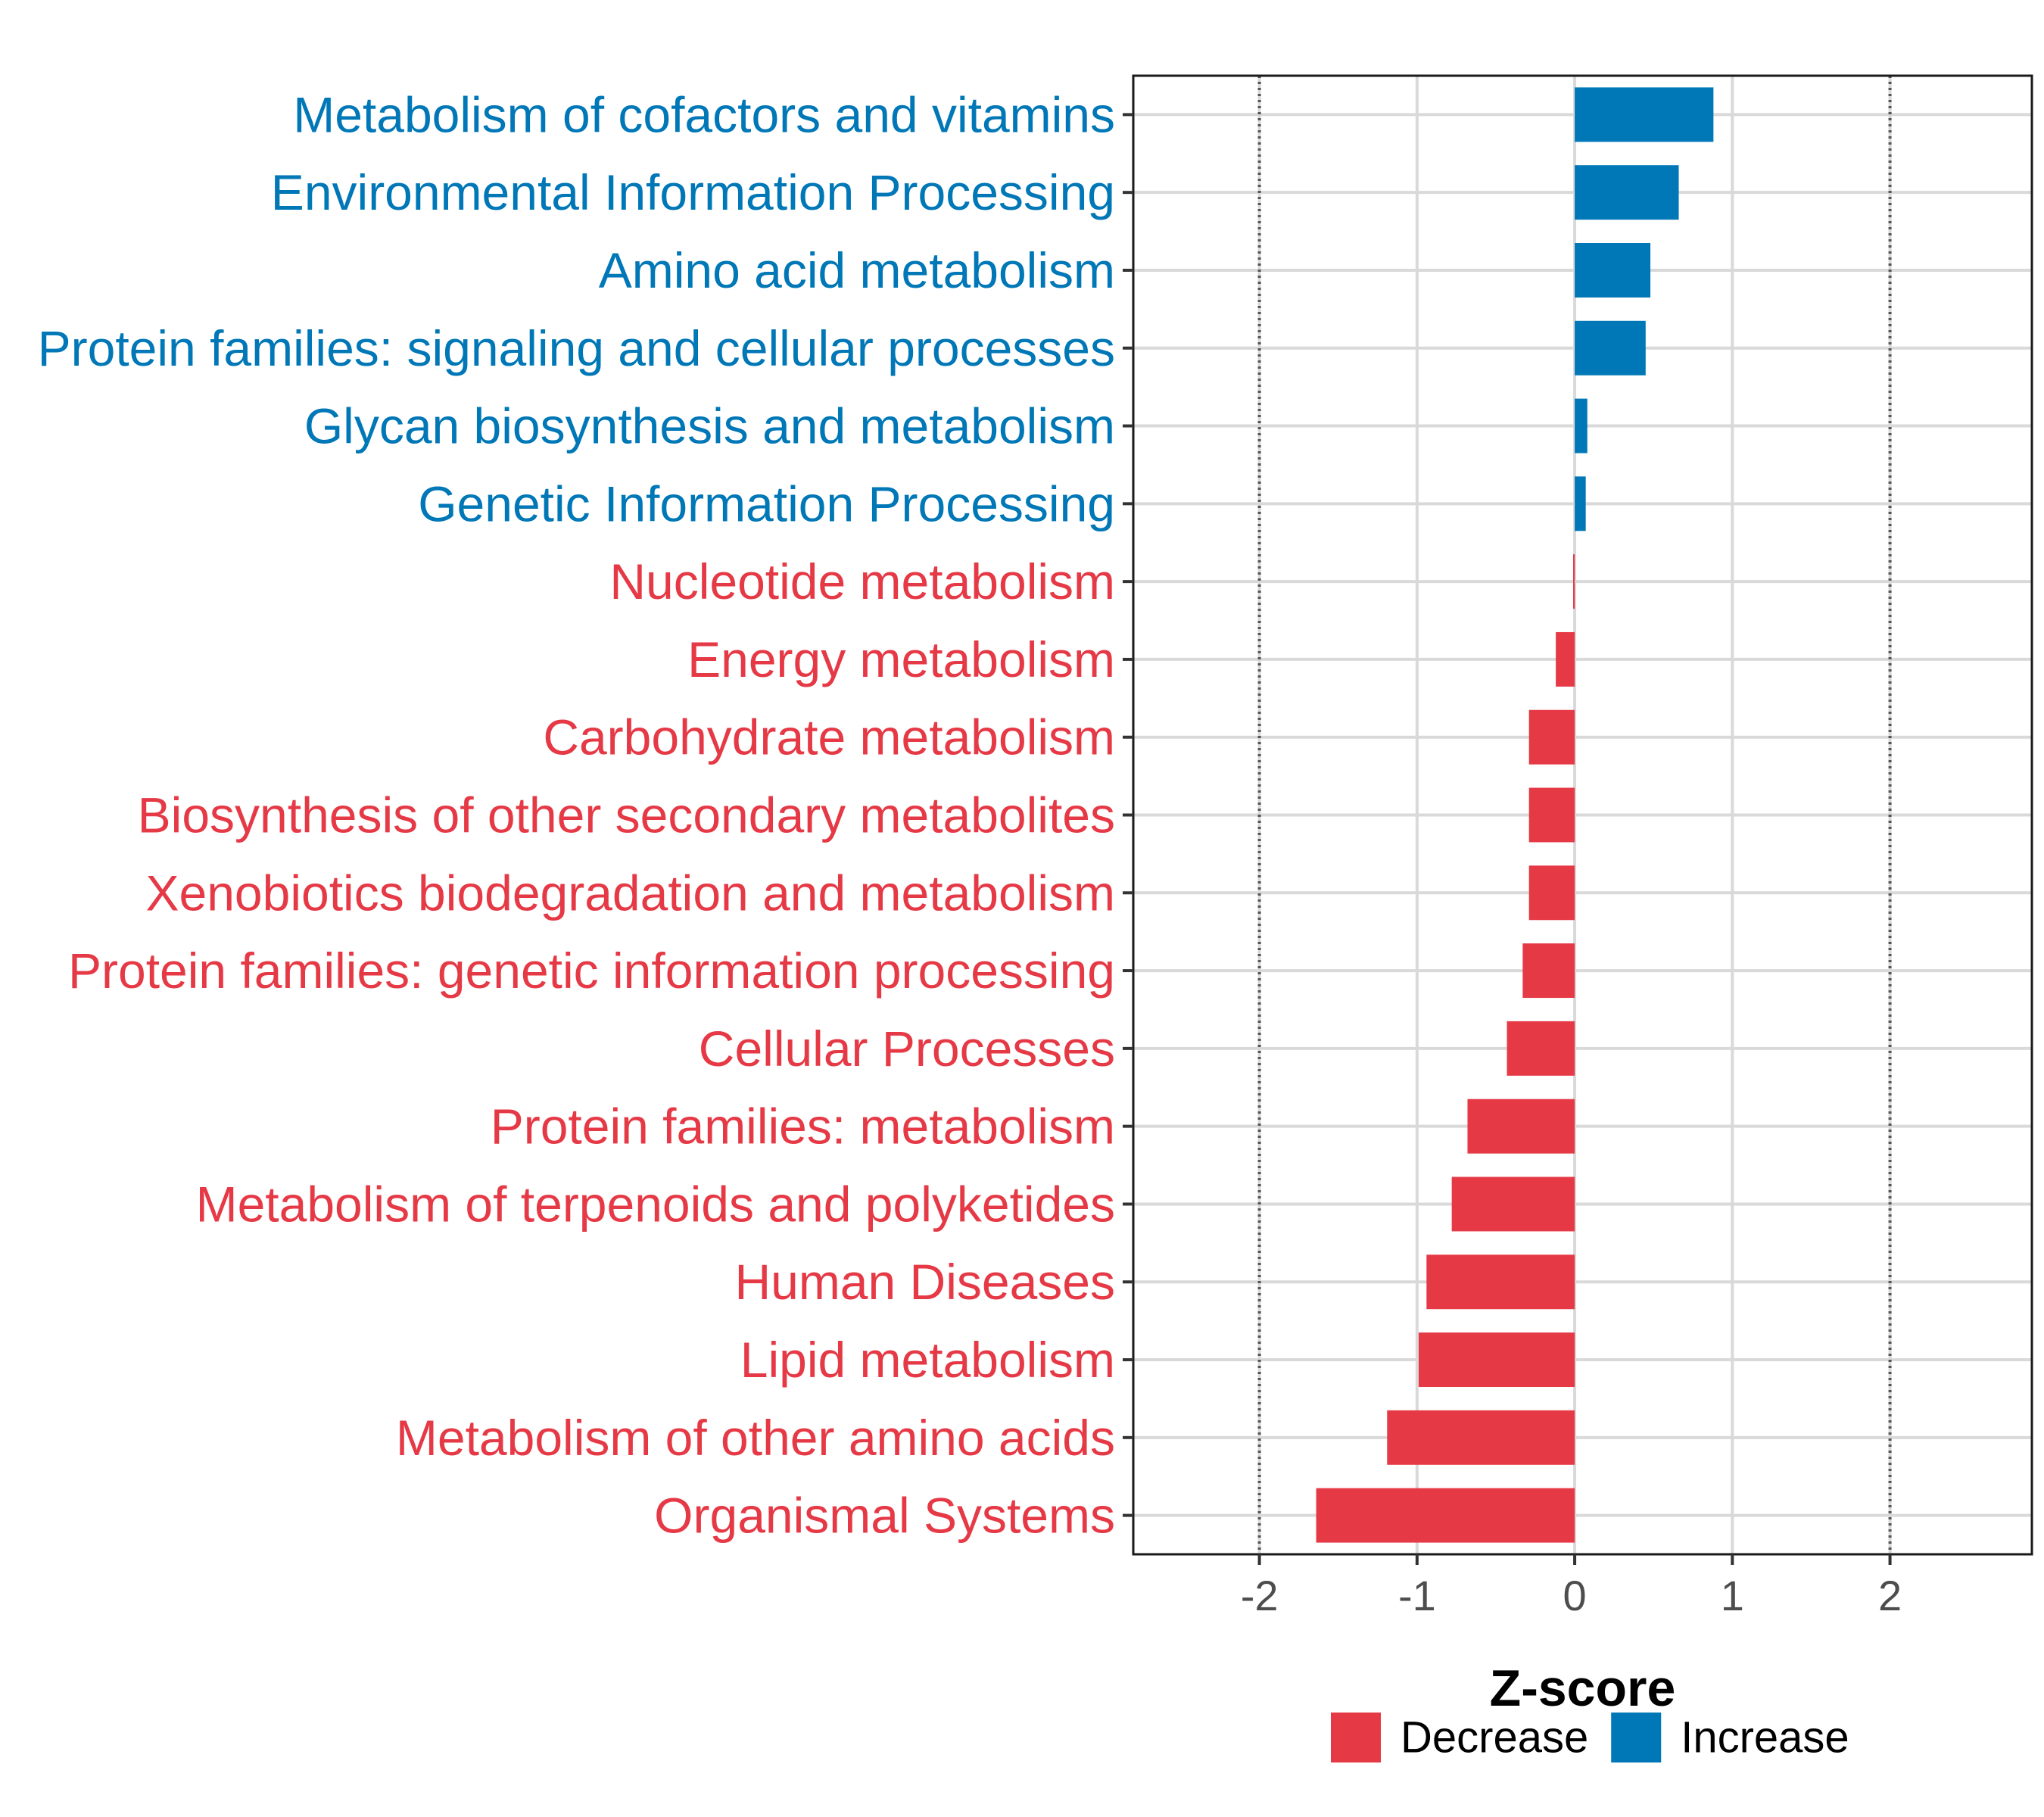 Image resolution: width=2044 pixels, height=1817 pixels. I want to click on category-label: Environmental Information Processing, so click(693, 192).